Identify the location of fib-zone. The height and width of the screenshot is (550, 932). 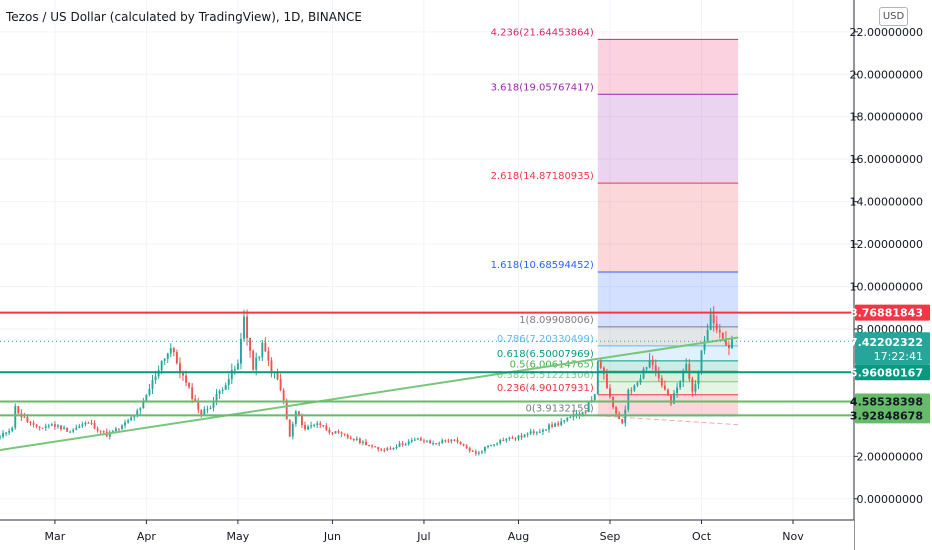
(668, 299).